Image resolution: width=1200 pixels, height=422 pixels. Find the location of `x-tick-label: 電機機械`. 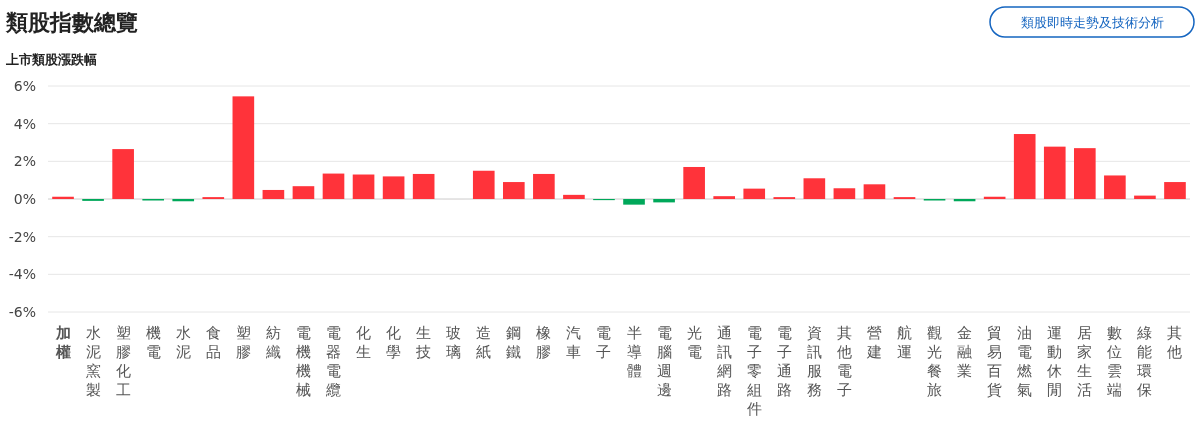

x-tick-label: 電機機械 is located at coordinates (303, 361).